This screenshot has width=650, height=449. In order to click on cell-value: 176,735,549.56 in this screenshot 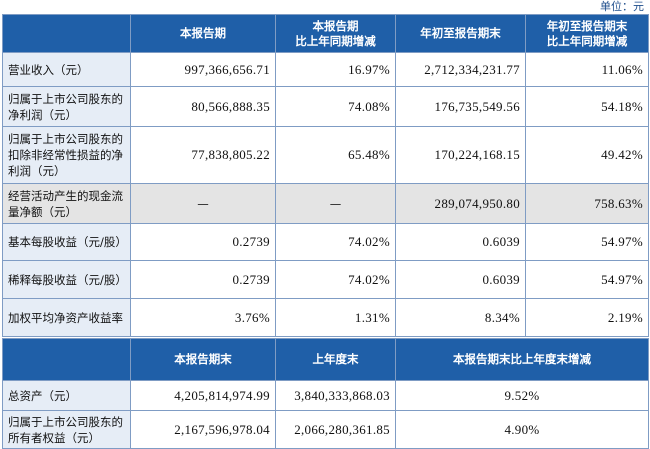, I will do `click(460, 106)`.